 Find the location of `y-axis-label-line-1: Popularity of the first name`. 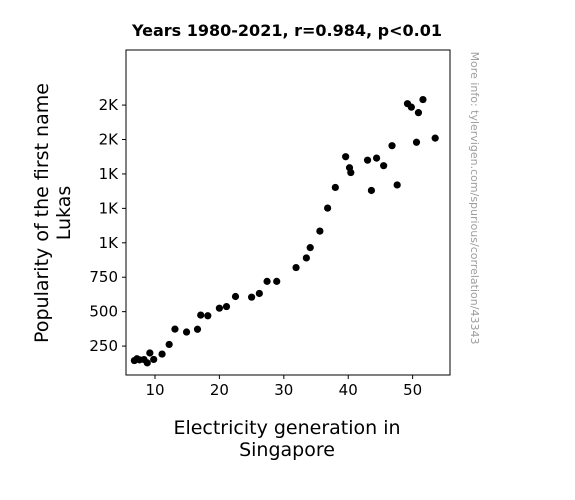

y-axis-label-line-1: Popularity of the first name is located at coordinates (42, 213).